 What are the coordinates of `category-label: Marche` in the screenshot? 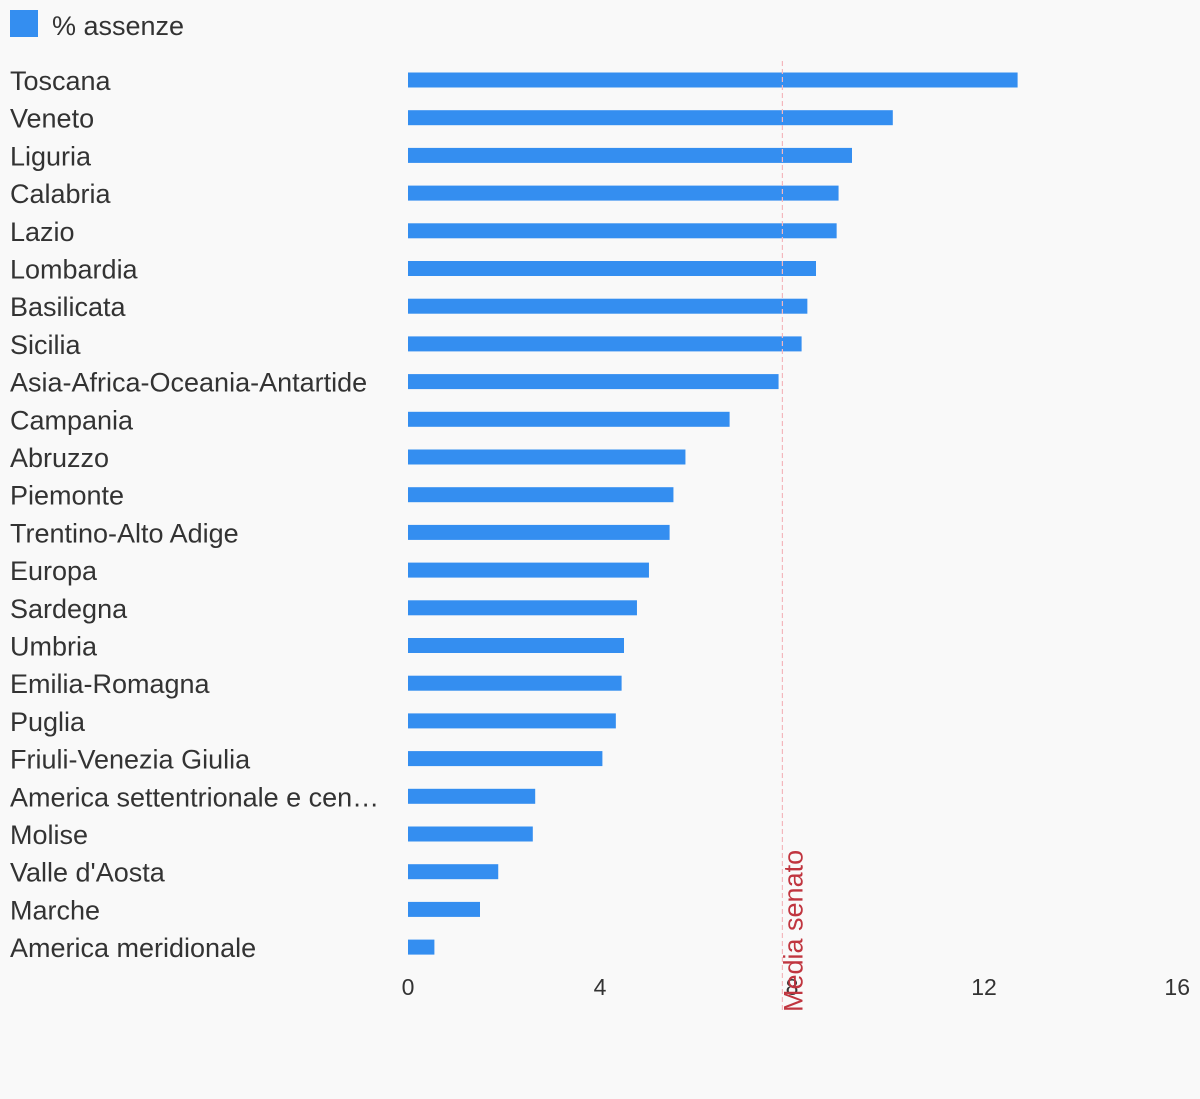 It's located at (55, 910).